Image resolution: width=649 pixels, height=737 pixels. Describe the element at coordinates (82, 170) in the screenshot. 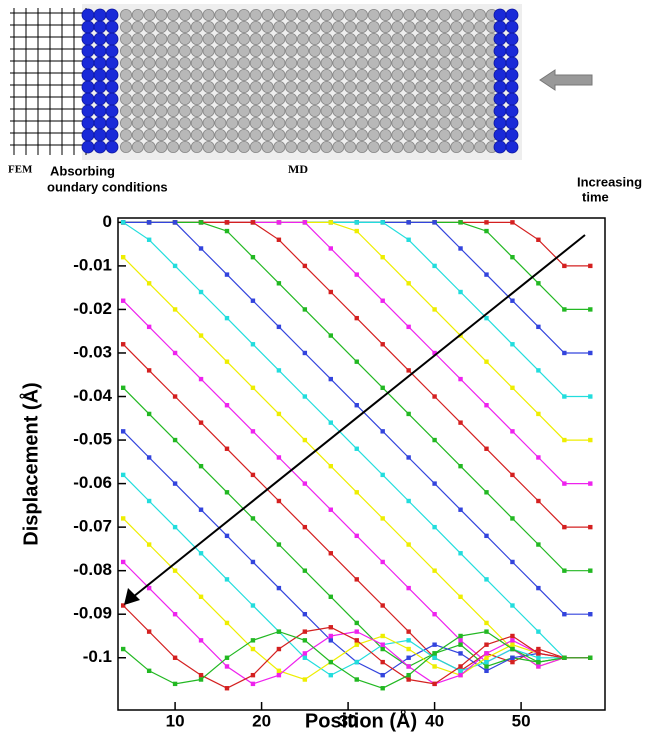

I see `boundary-label: Absorbing` at that location.